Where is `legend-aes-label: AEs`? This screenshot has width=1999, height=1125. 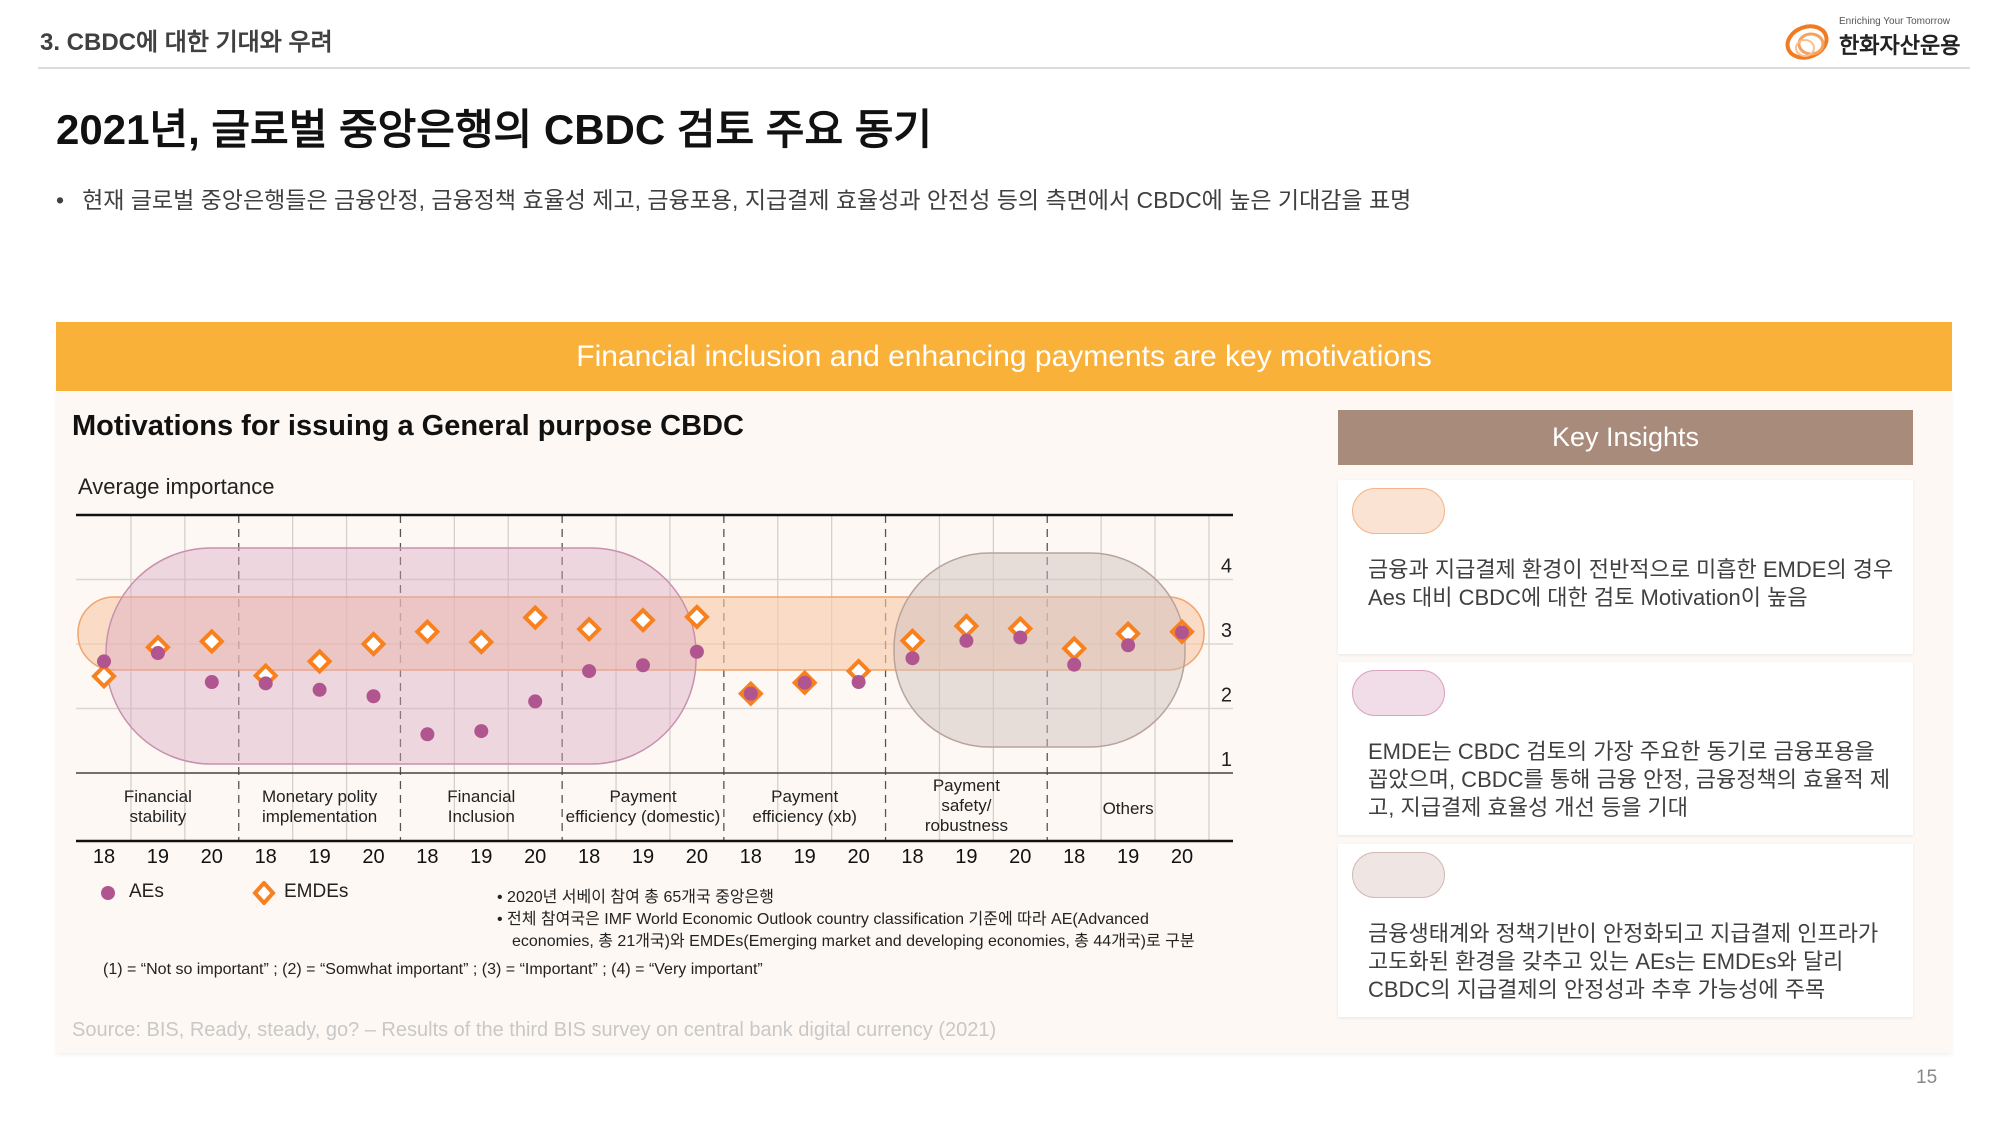 legend-aes-label: AEs is located at coordinates (146, 891).